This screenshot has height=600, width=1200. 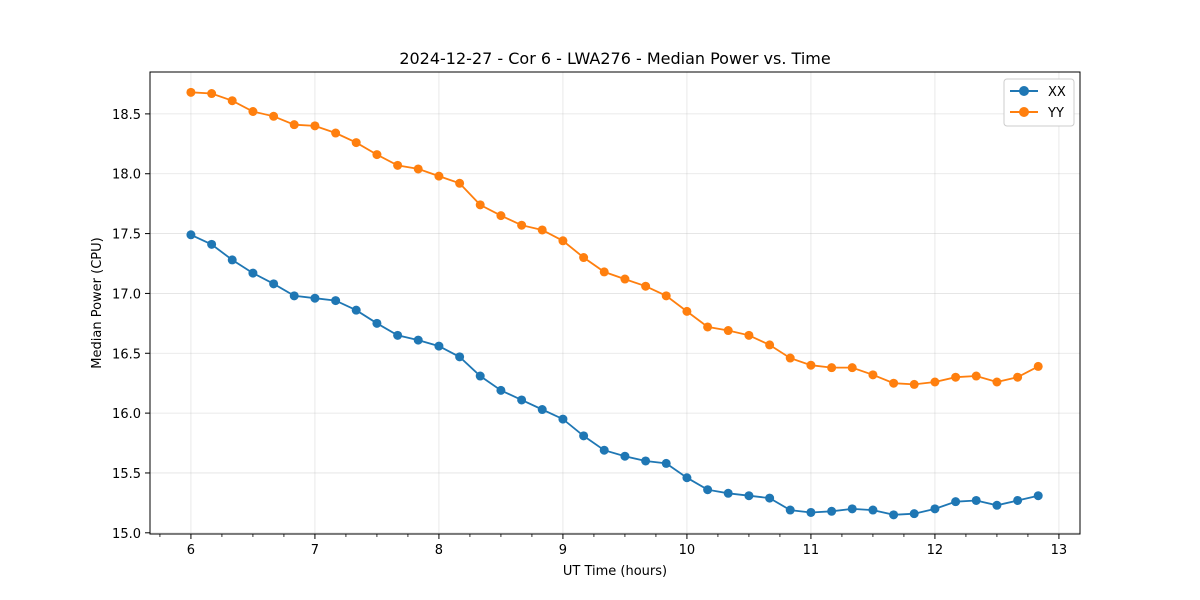 I want to click on legend-label-xx: XX, so click(x=1057, y=92).